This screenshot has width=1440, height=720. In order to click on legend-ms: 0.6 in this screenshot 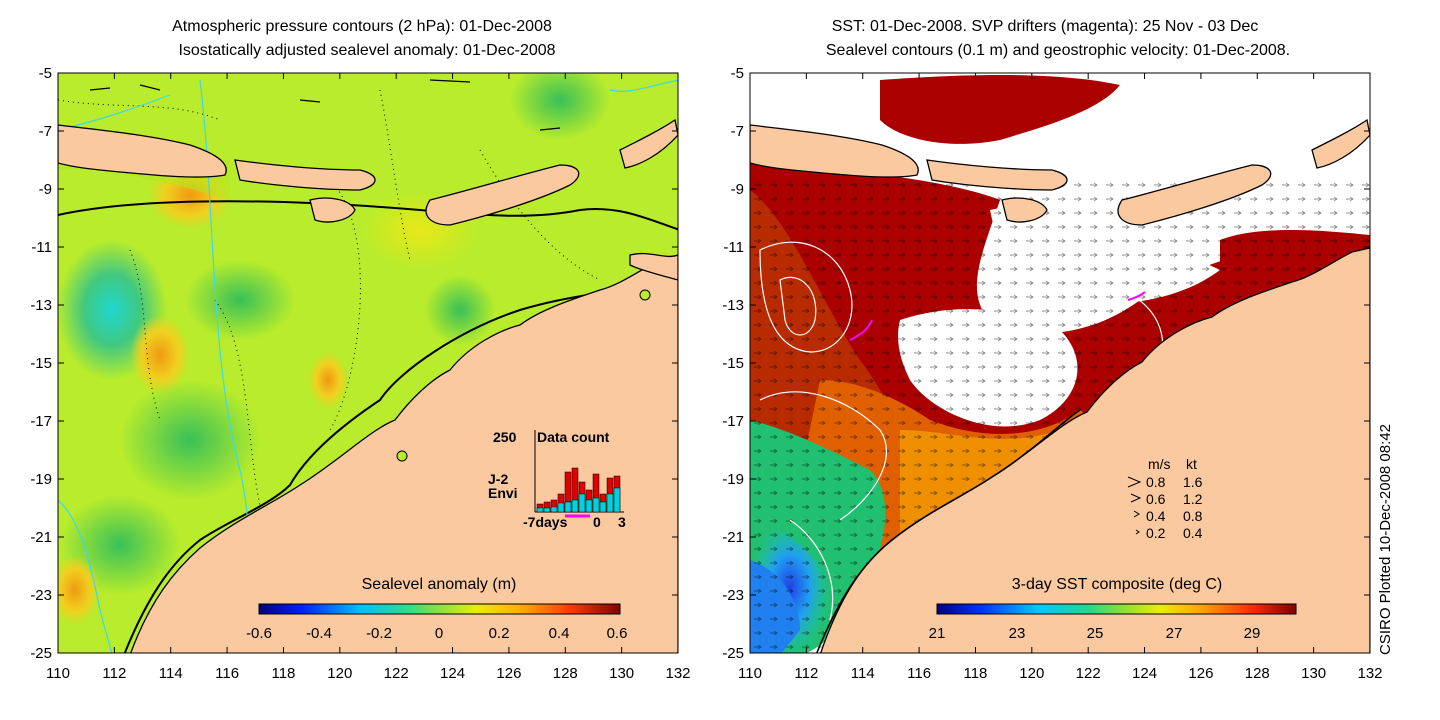, I will do `click(1156, 499)`.